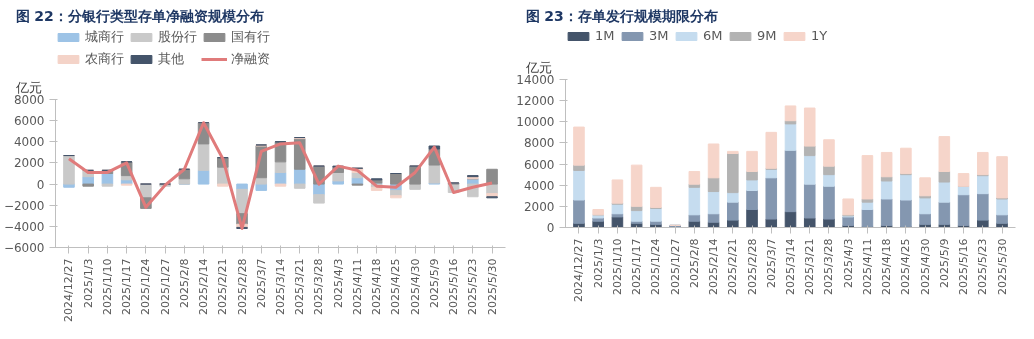 The image size is (1034, 339). What do you see at coordinates (535, 80) in the screenshot?
I see `y-tick-label: 14000` at bounding box center [535, 80].